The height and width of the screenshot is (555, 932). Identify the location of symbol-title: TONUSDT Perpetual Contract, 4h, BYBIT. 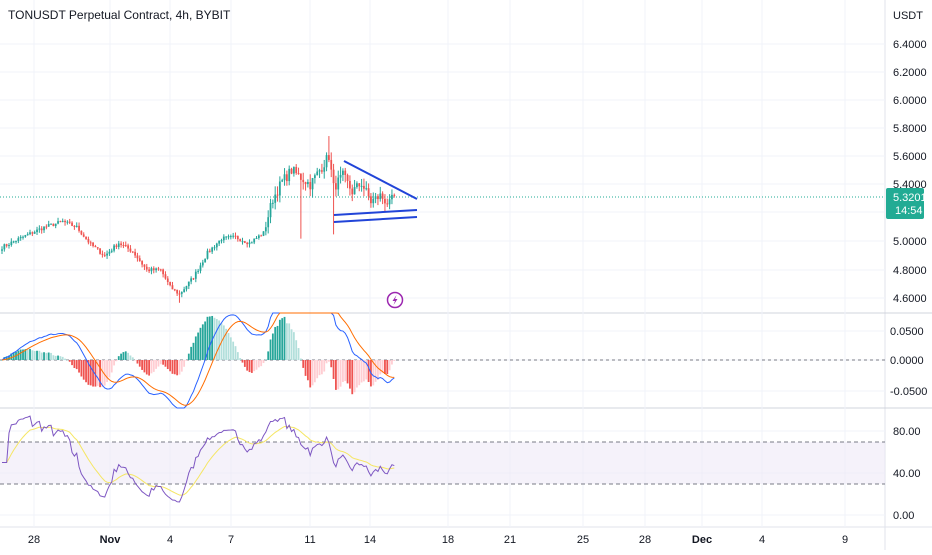
(119, 15).